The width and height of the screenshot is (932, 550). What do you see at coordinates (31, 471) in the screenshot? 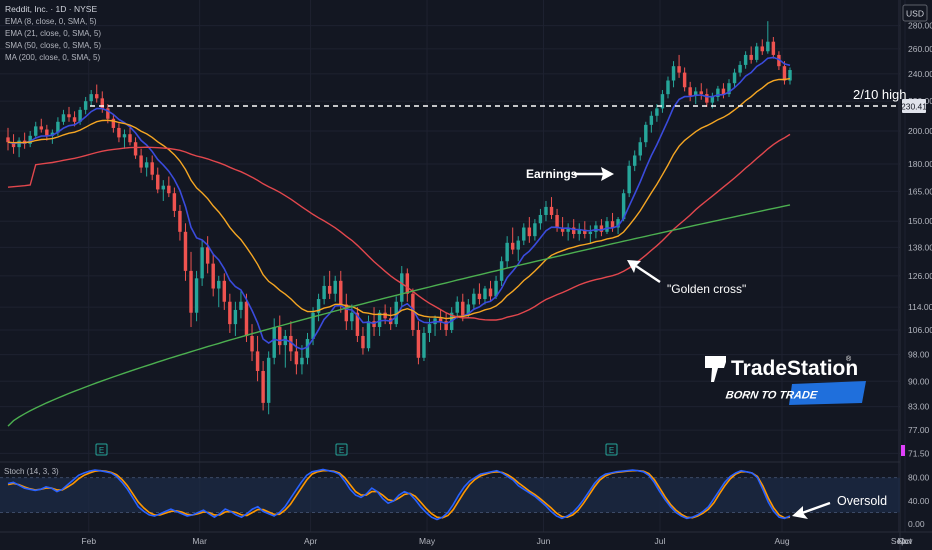
I see `stoch-title: Stoch (14, 3, 3)` at bounding box center [31, 471].